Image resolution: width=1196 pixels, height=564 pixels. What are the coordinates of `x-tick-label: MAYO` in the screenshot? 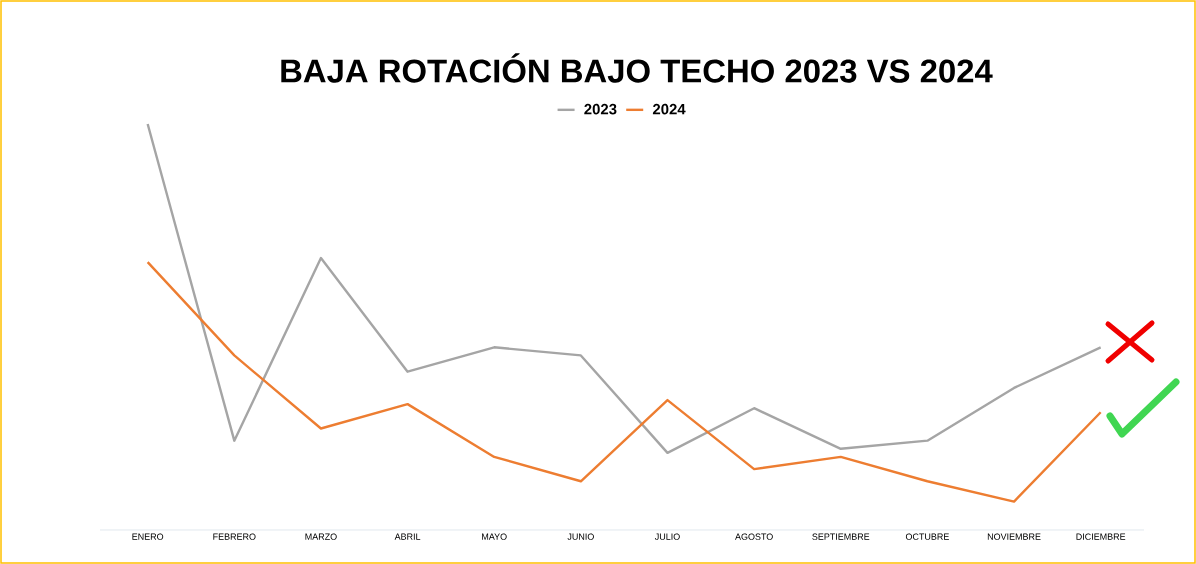 It's located at (494, 536).